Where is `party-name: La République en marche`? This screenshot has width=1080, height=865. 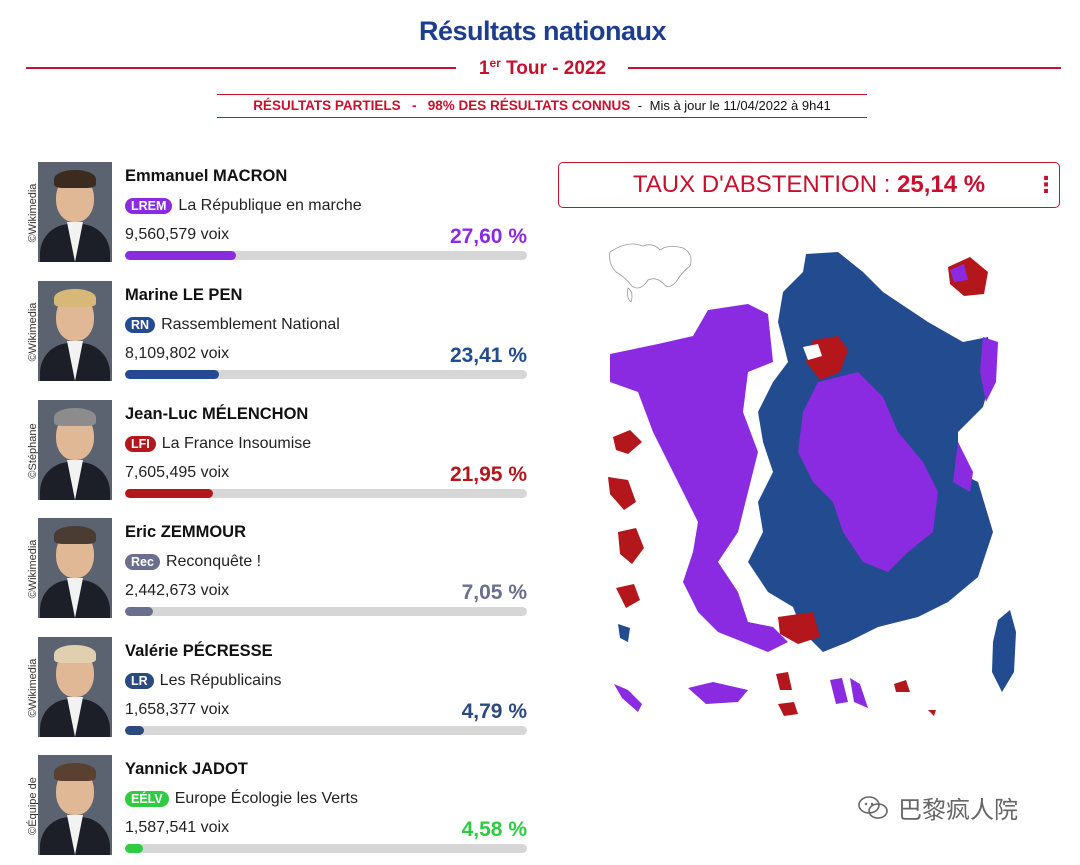 party-name: La République en marche is located at coordinates (270, 205).